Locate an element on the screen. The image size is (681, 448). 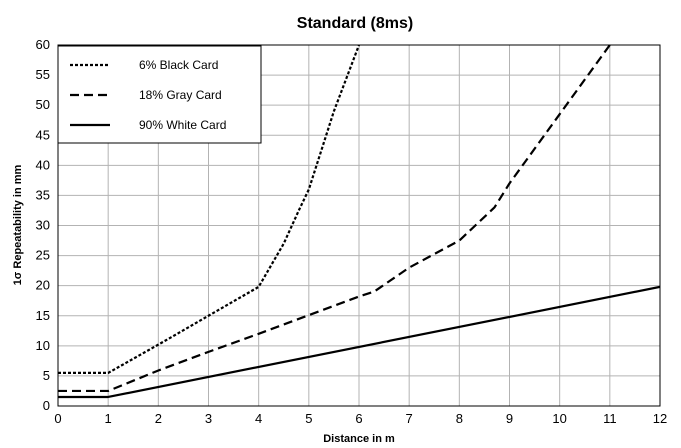
legend: 6% Black Card 18% Gray Card 90% White Card is located at coordinates (159, 94).